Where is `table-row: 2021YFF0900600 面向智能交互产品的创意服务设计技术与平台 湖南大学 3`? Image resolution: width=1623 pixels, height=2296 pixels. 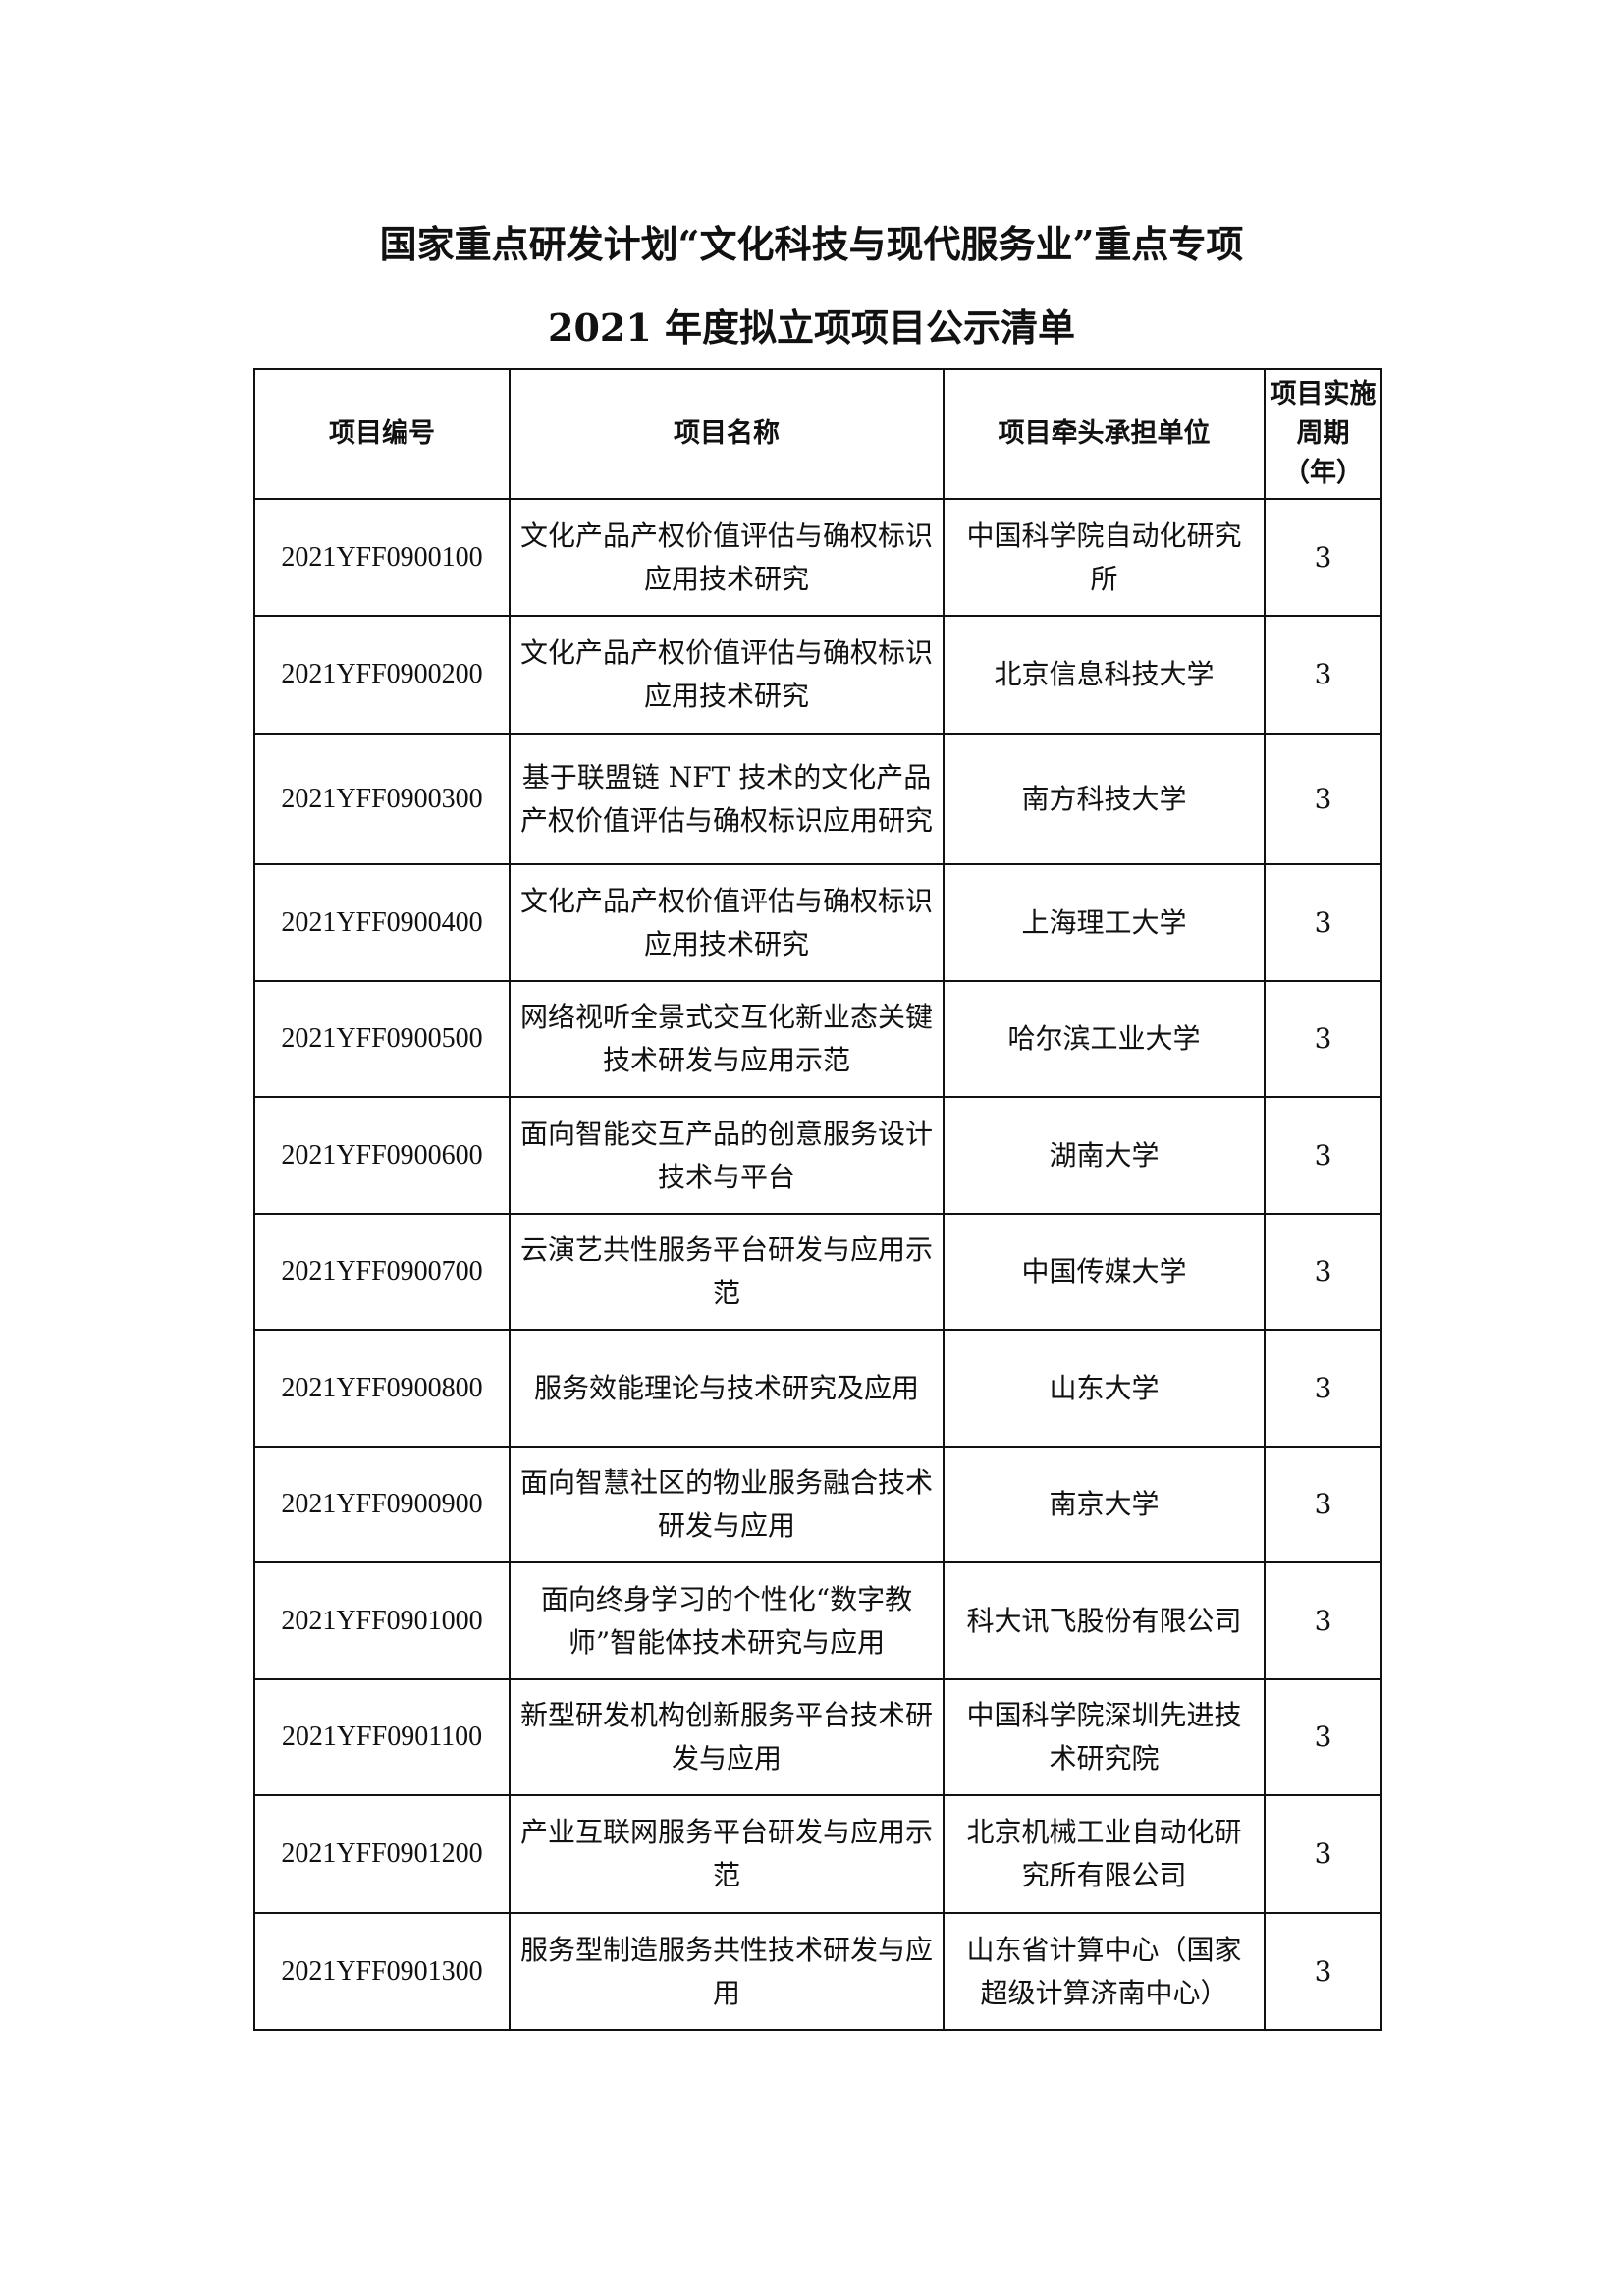 table-row: 2021YFF0900600 面向智能交互产品的创意服务设计技术与平台 湖南大学 3 is located at coordinates (817, 1155).